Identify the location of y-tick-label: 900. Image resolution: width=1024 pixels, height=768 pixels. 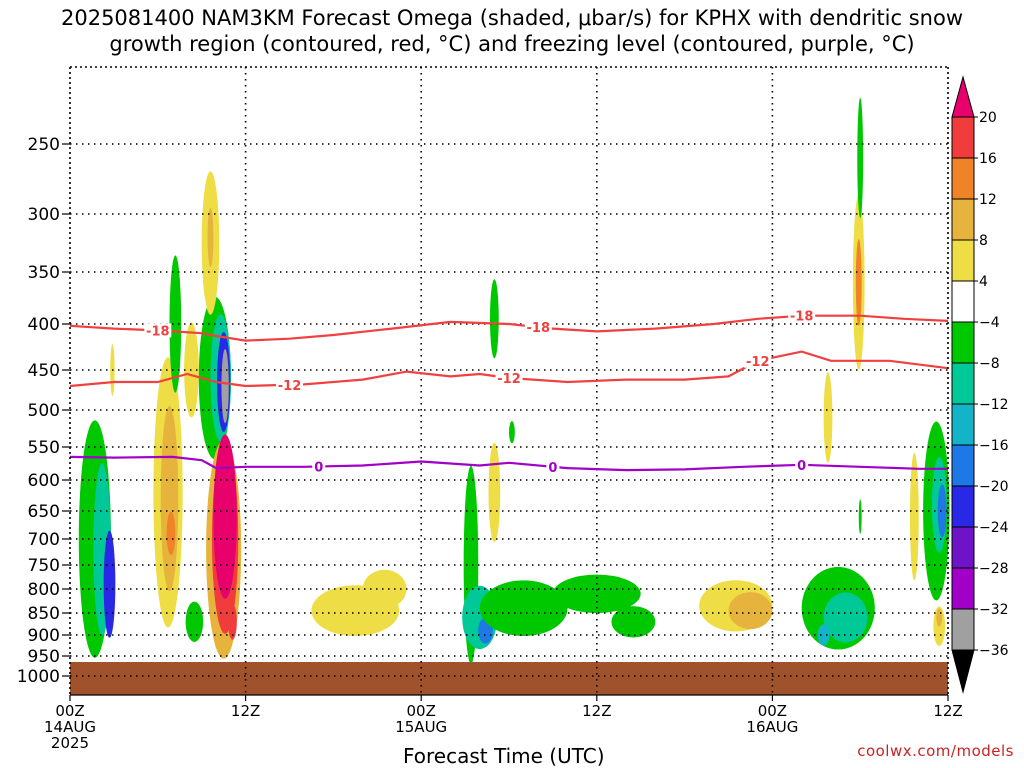
(44, 636).